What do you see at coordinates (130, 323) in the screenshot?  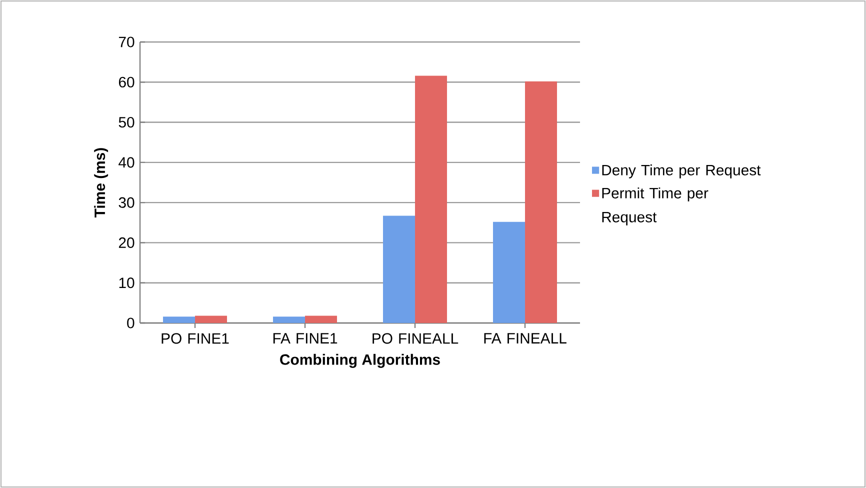 I see `y-tick-label: 0` at bounding box center [130, 323].